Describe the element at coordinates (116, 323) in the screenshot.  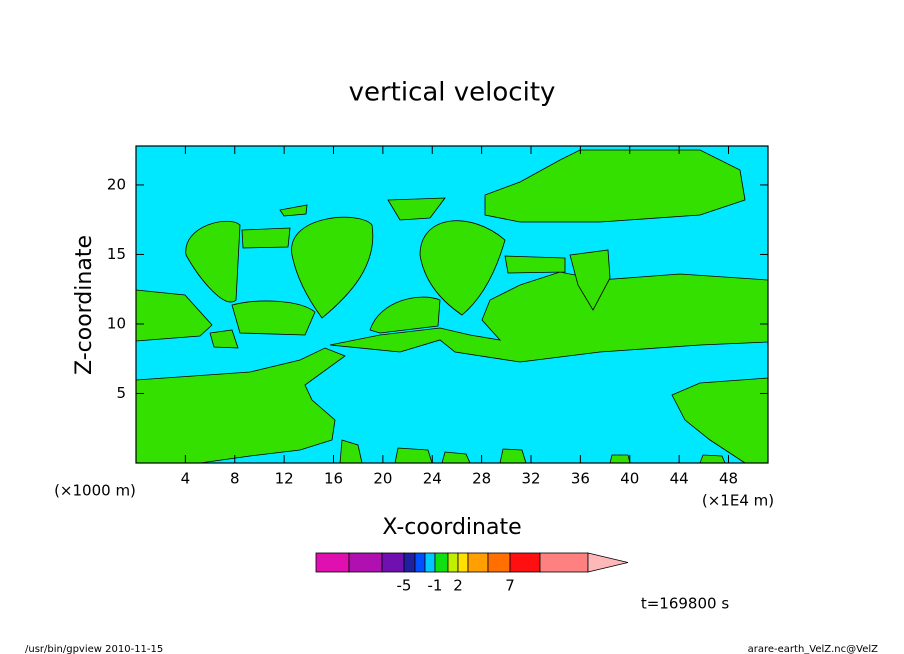
I see `y-tick-label: 10` at that location.